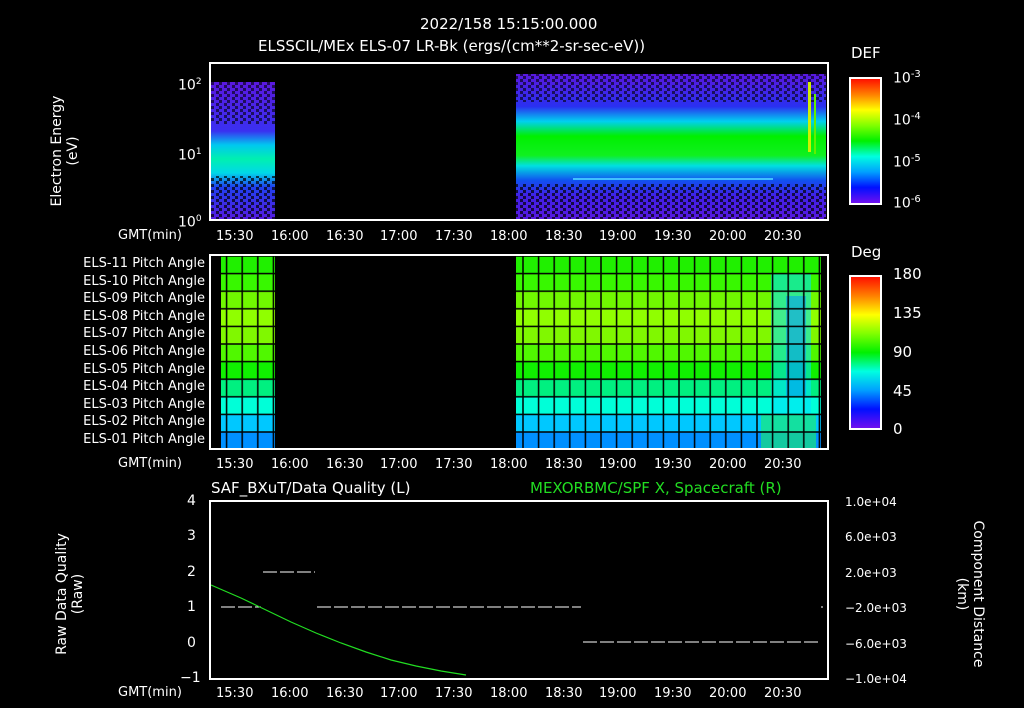 The width and height of the screenshot is (1024, 708). What do you see at coordinates (191, 501) in the screenshot?
I see `left-ytick: 4` at bounding box center [191, 501].